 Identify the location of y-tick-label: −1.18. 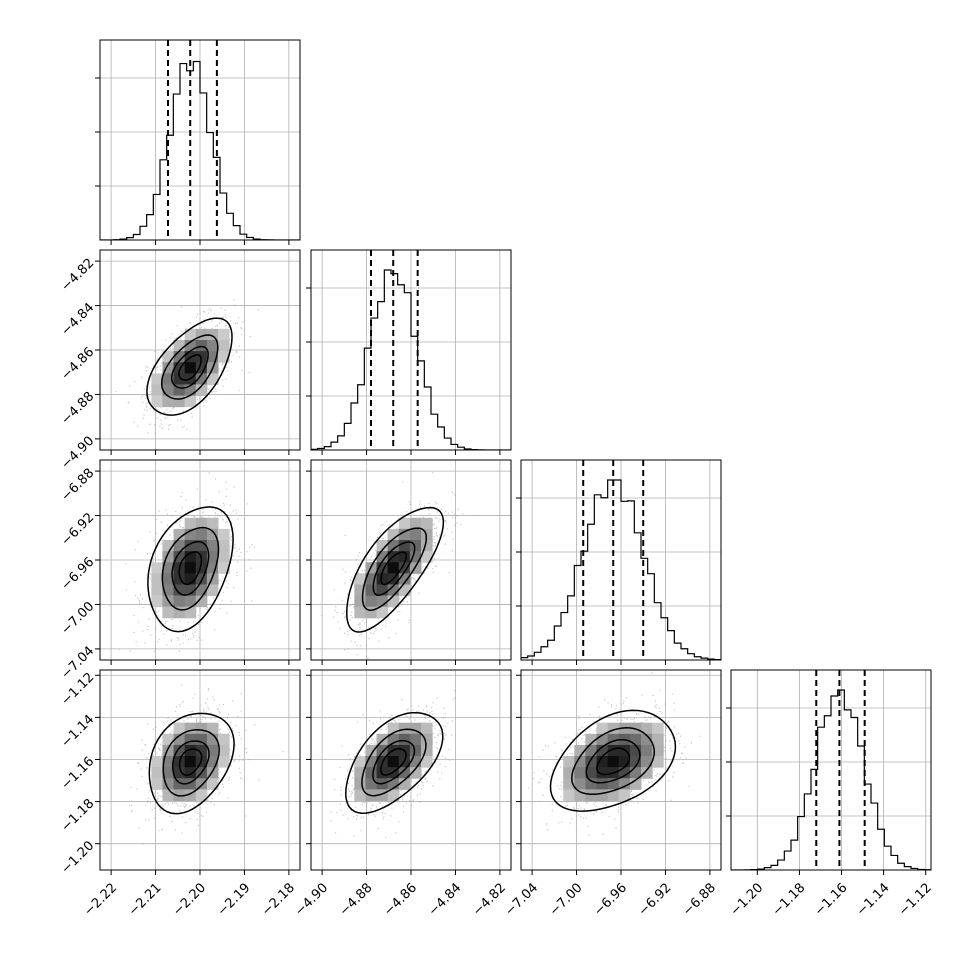
(78, 815).